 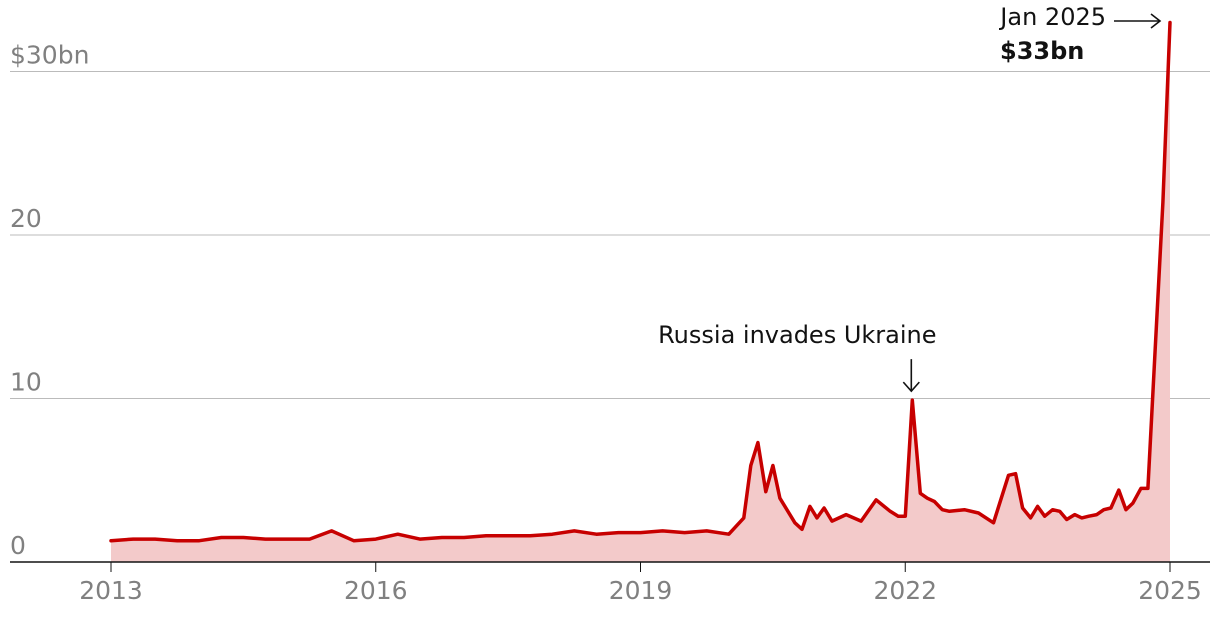 I want to click on x-tick-labels: 2013 2016 2019 2022 2025, so click(x=640, y=583).